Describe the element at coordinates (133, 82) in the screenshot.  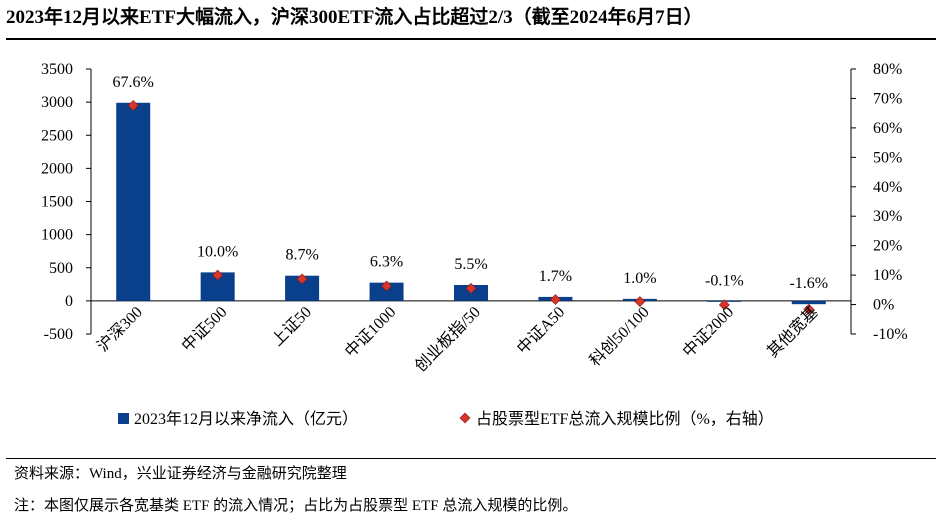
I see `data-label: 67.6%` at that location.